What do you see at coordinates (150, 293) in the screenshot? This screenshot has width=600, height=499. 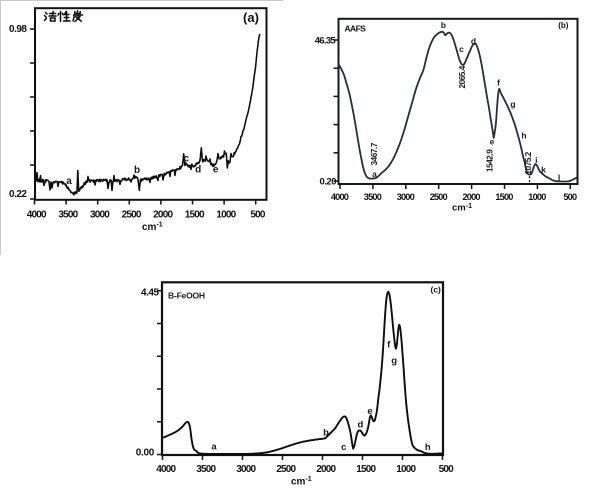 I see `svg-text: 4.45` at bounding box center [150, 293].